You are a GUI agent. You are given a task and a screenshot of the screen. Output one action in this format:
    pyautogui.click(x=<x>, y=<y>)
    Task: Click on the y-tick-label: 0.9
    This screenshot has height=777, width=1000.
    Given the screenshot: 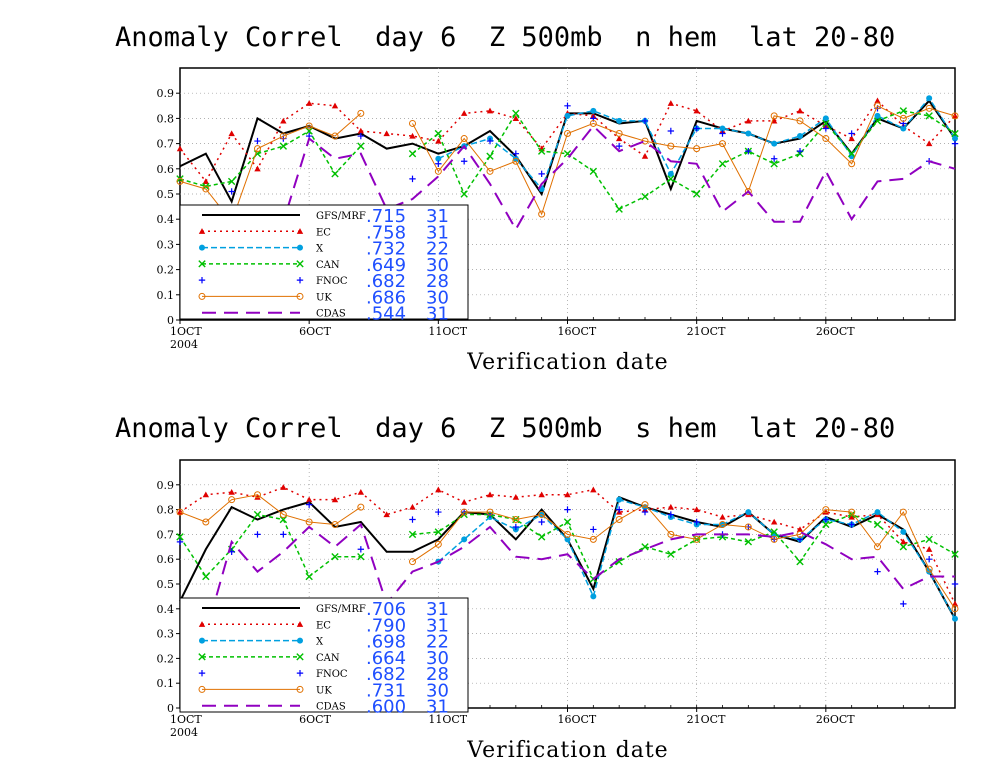 What is the action you would take?
    pyautogui.click(x=166, y=485)
    